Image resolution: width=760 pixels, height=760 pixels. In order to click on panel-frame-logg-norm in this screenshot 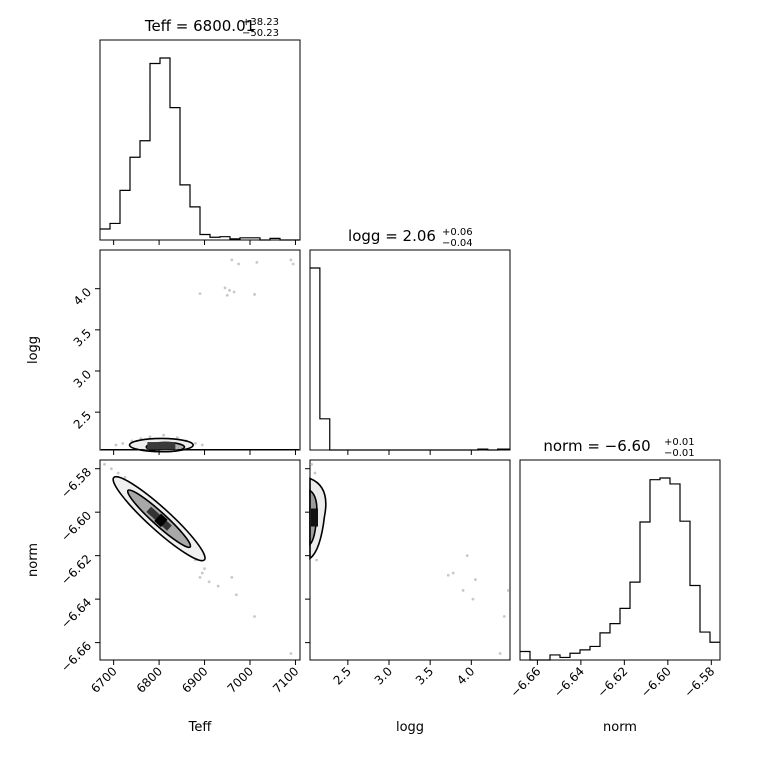, I will do `click(410, 560)`.